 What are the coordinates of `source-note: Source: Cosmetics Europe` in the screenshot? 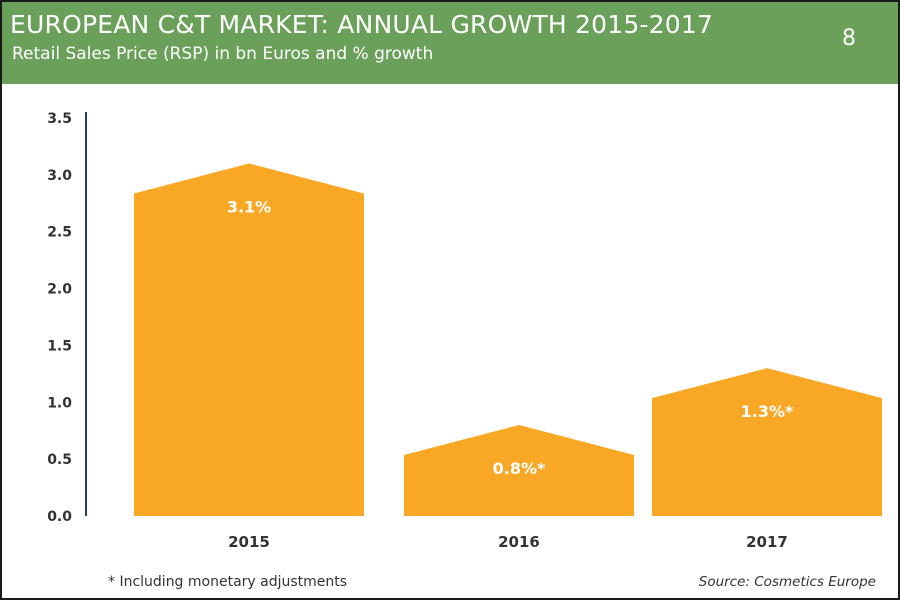 It's located at (787, 582).